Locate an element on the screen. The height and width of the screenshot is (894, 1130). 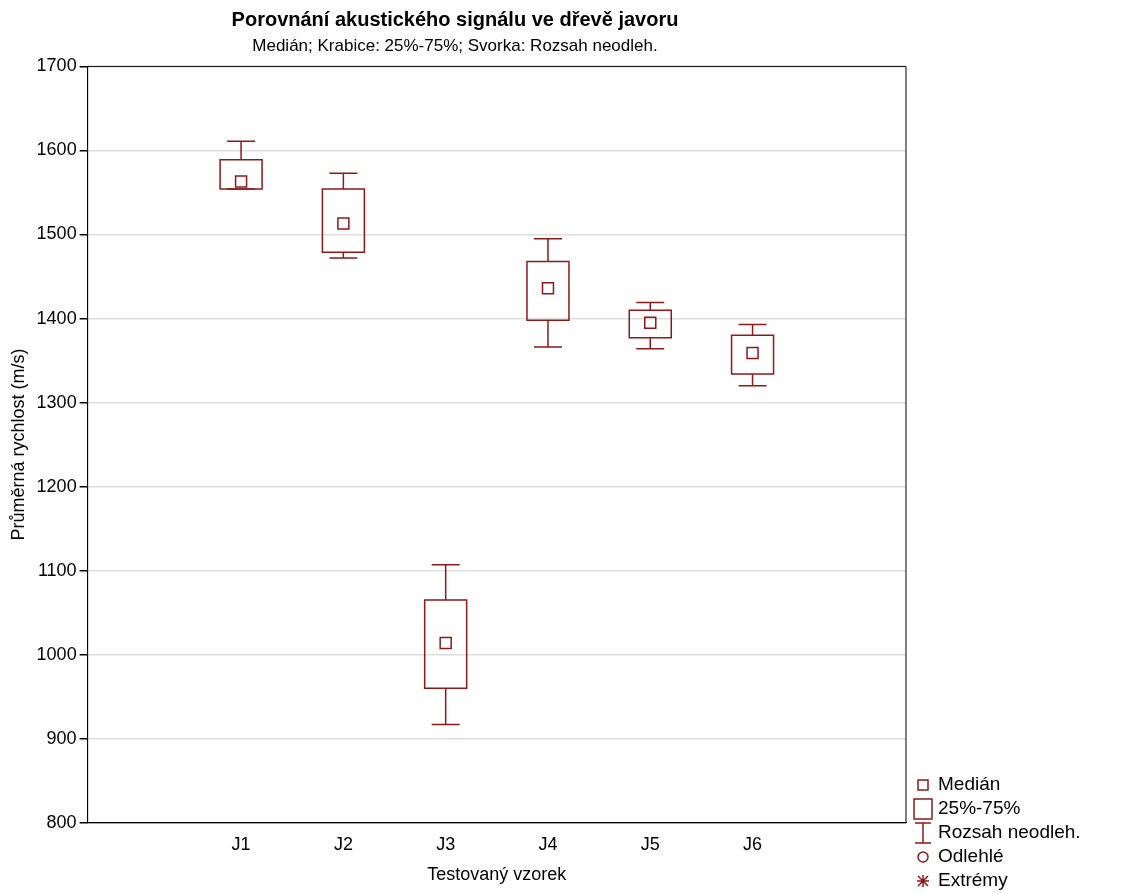
y-tick-label: 1700 is located at coordinates (56, 65).